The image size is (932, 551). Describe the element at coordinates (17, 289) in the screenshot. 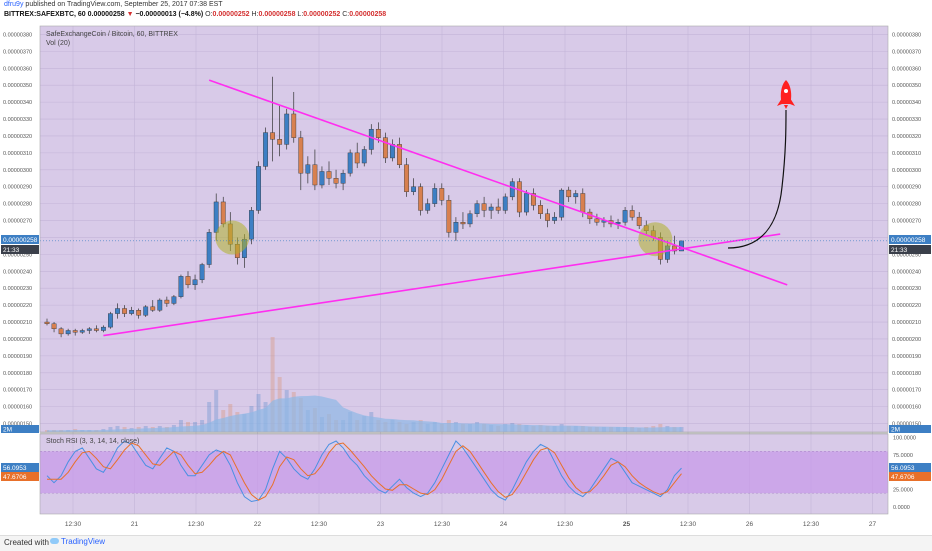

I see `price-tick-label-left: 0.00000230` at that location.